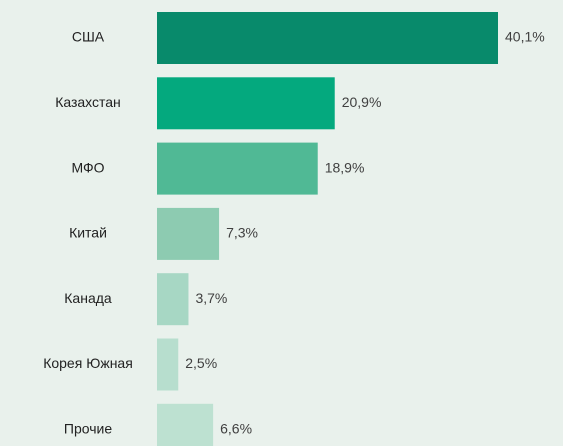  Describe the element at coordinates (345, 167) in the screenshot. I see `value-label: 18,9%` at that location.